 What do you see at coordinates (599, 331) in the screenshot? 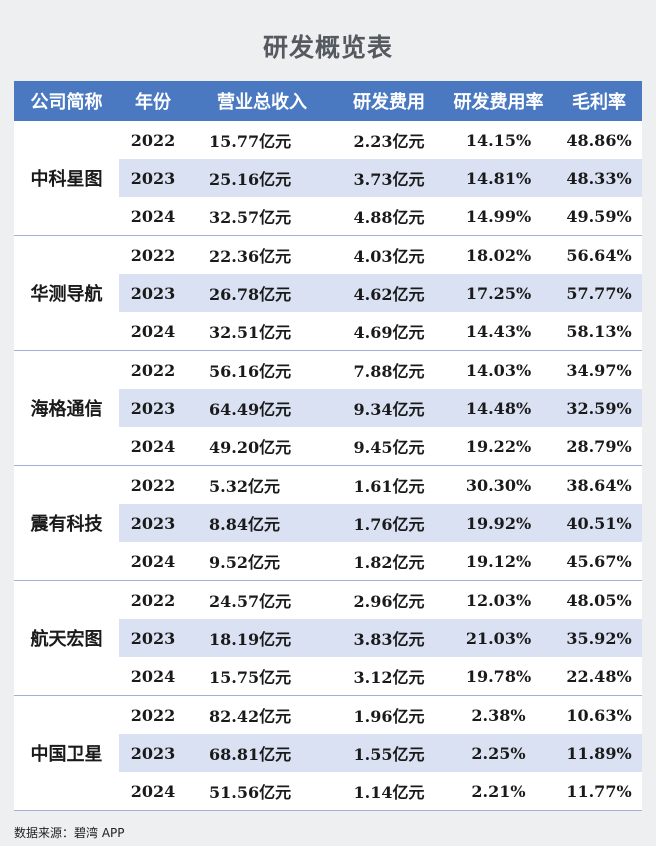
I see `gross-margin-cell: 58.13%` at bounding box center [599, 331].